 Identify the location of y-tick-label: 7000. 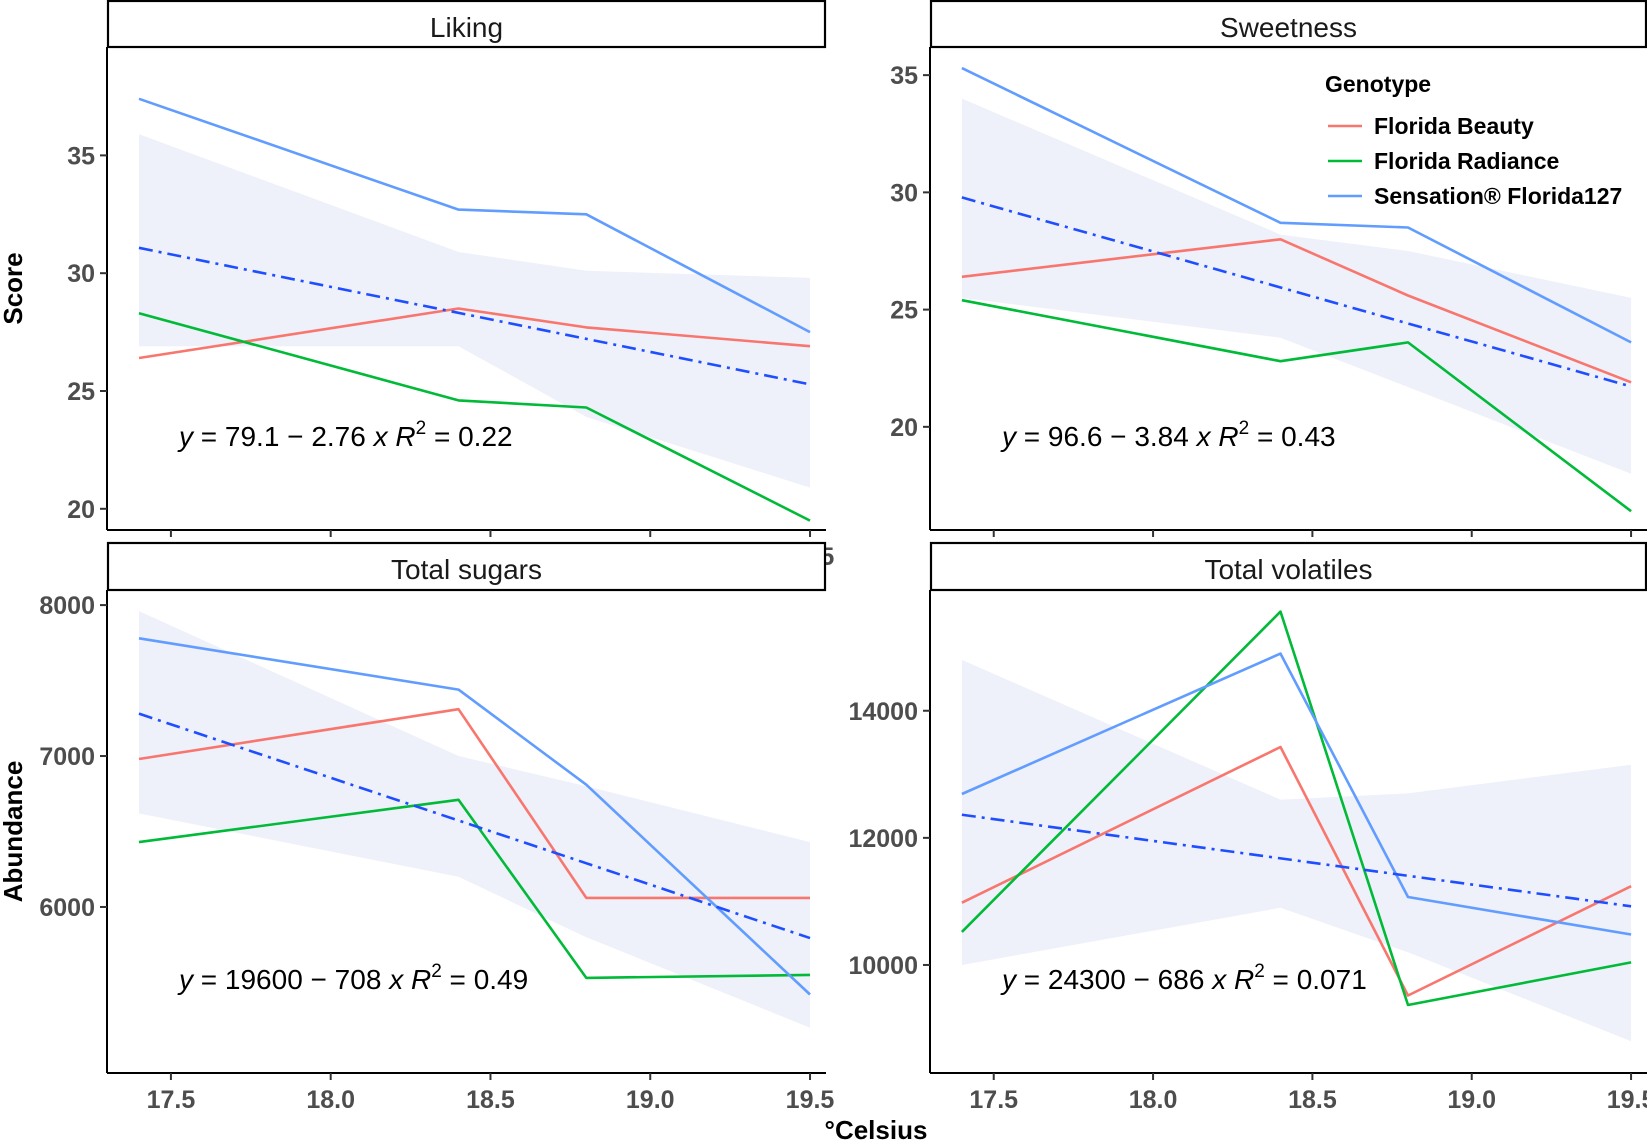
(67, 757).